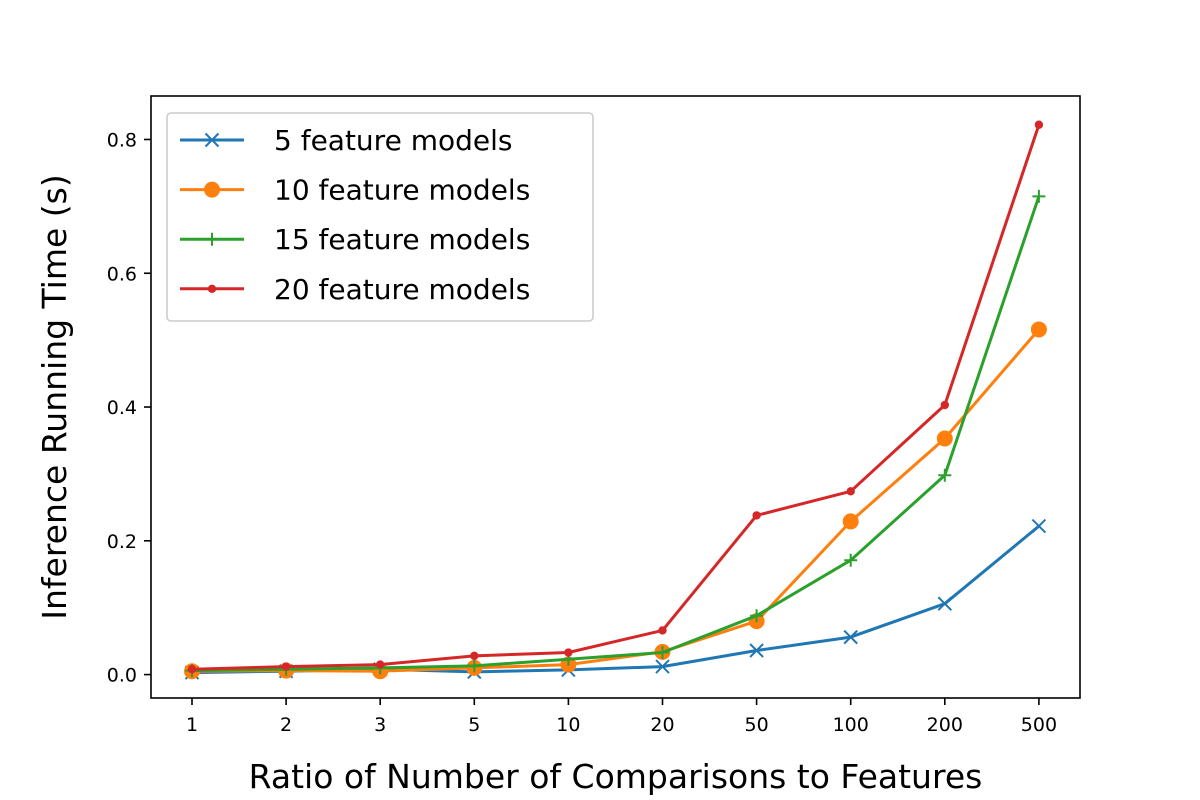 This screenshot has width=1200, height=800. What do you see at coordinates (54, 396) in the screenshot?
I see `y-axis-title: Inference Running Time (s)` at bounding box center [54, 396].